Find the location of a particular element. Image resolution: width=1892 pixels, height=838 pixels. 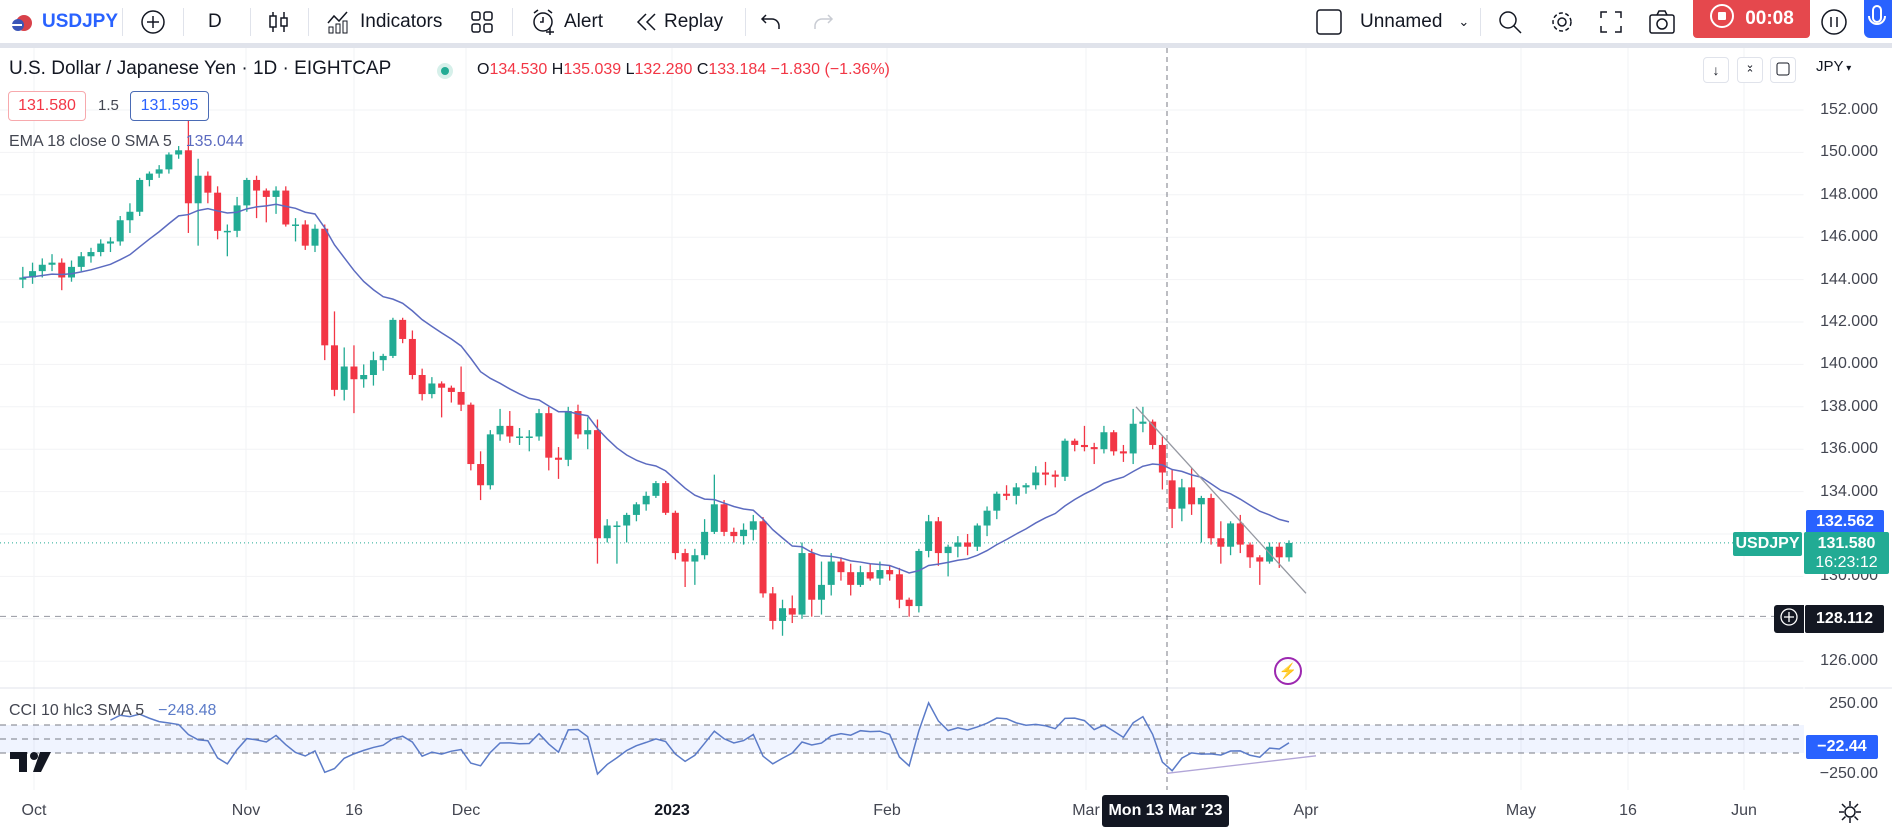

plus-circle-icon is located at coordinates (153, 22).